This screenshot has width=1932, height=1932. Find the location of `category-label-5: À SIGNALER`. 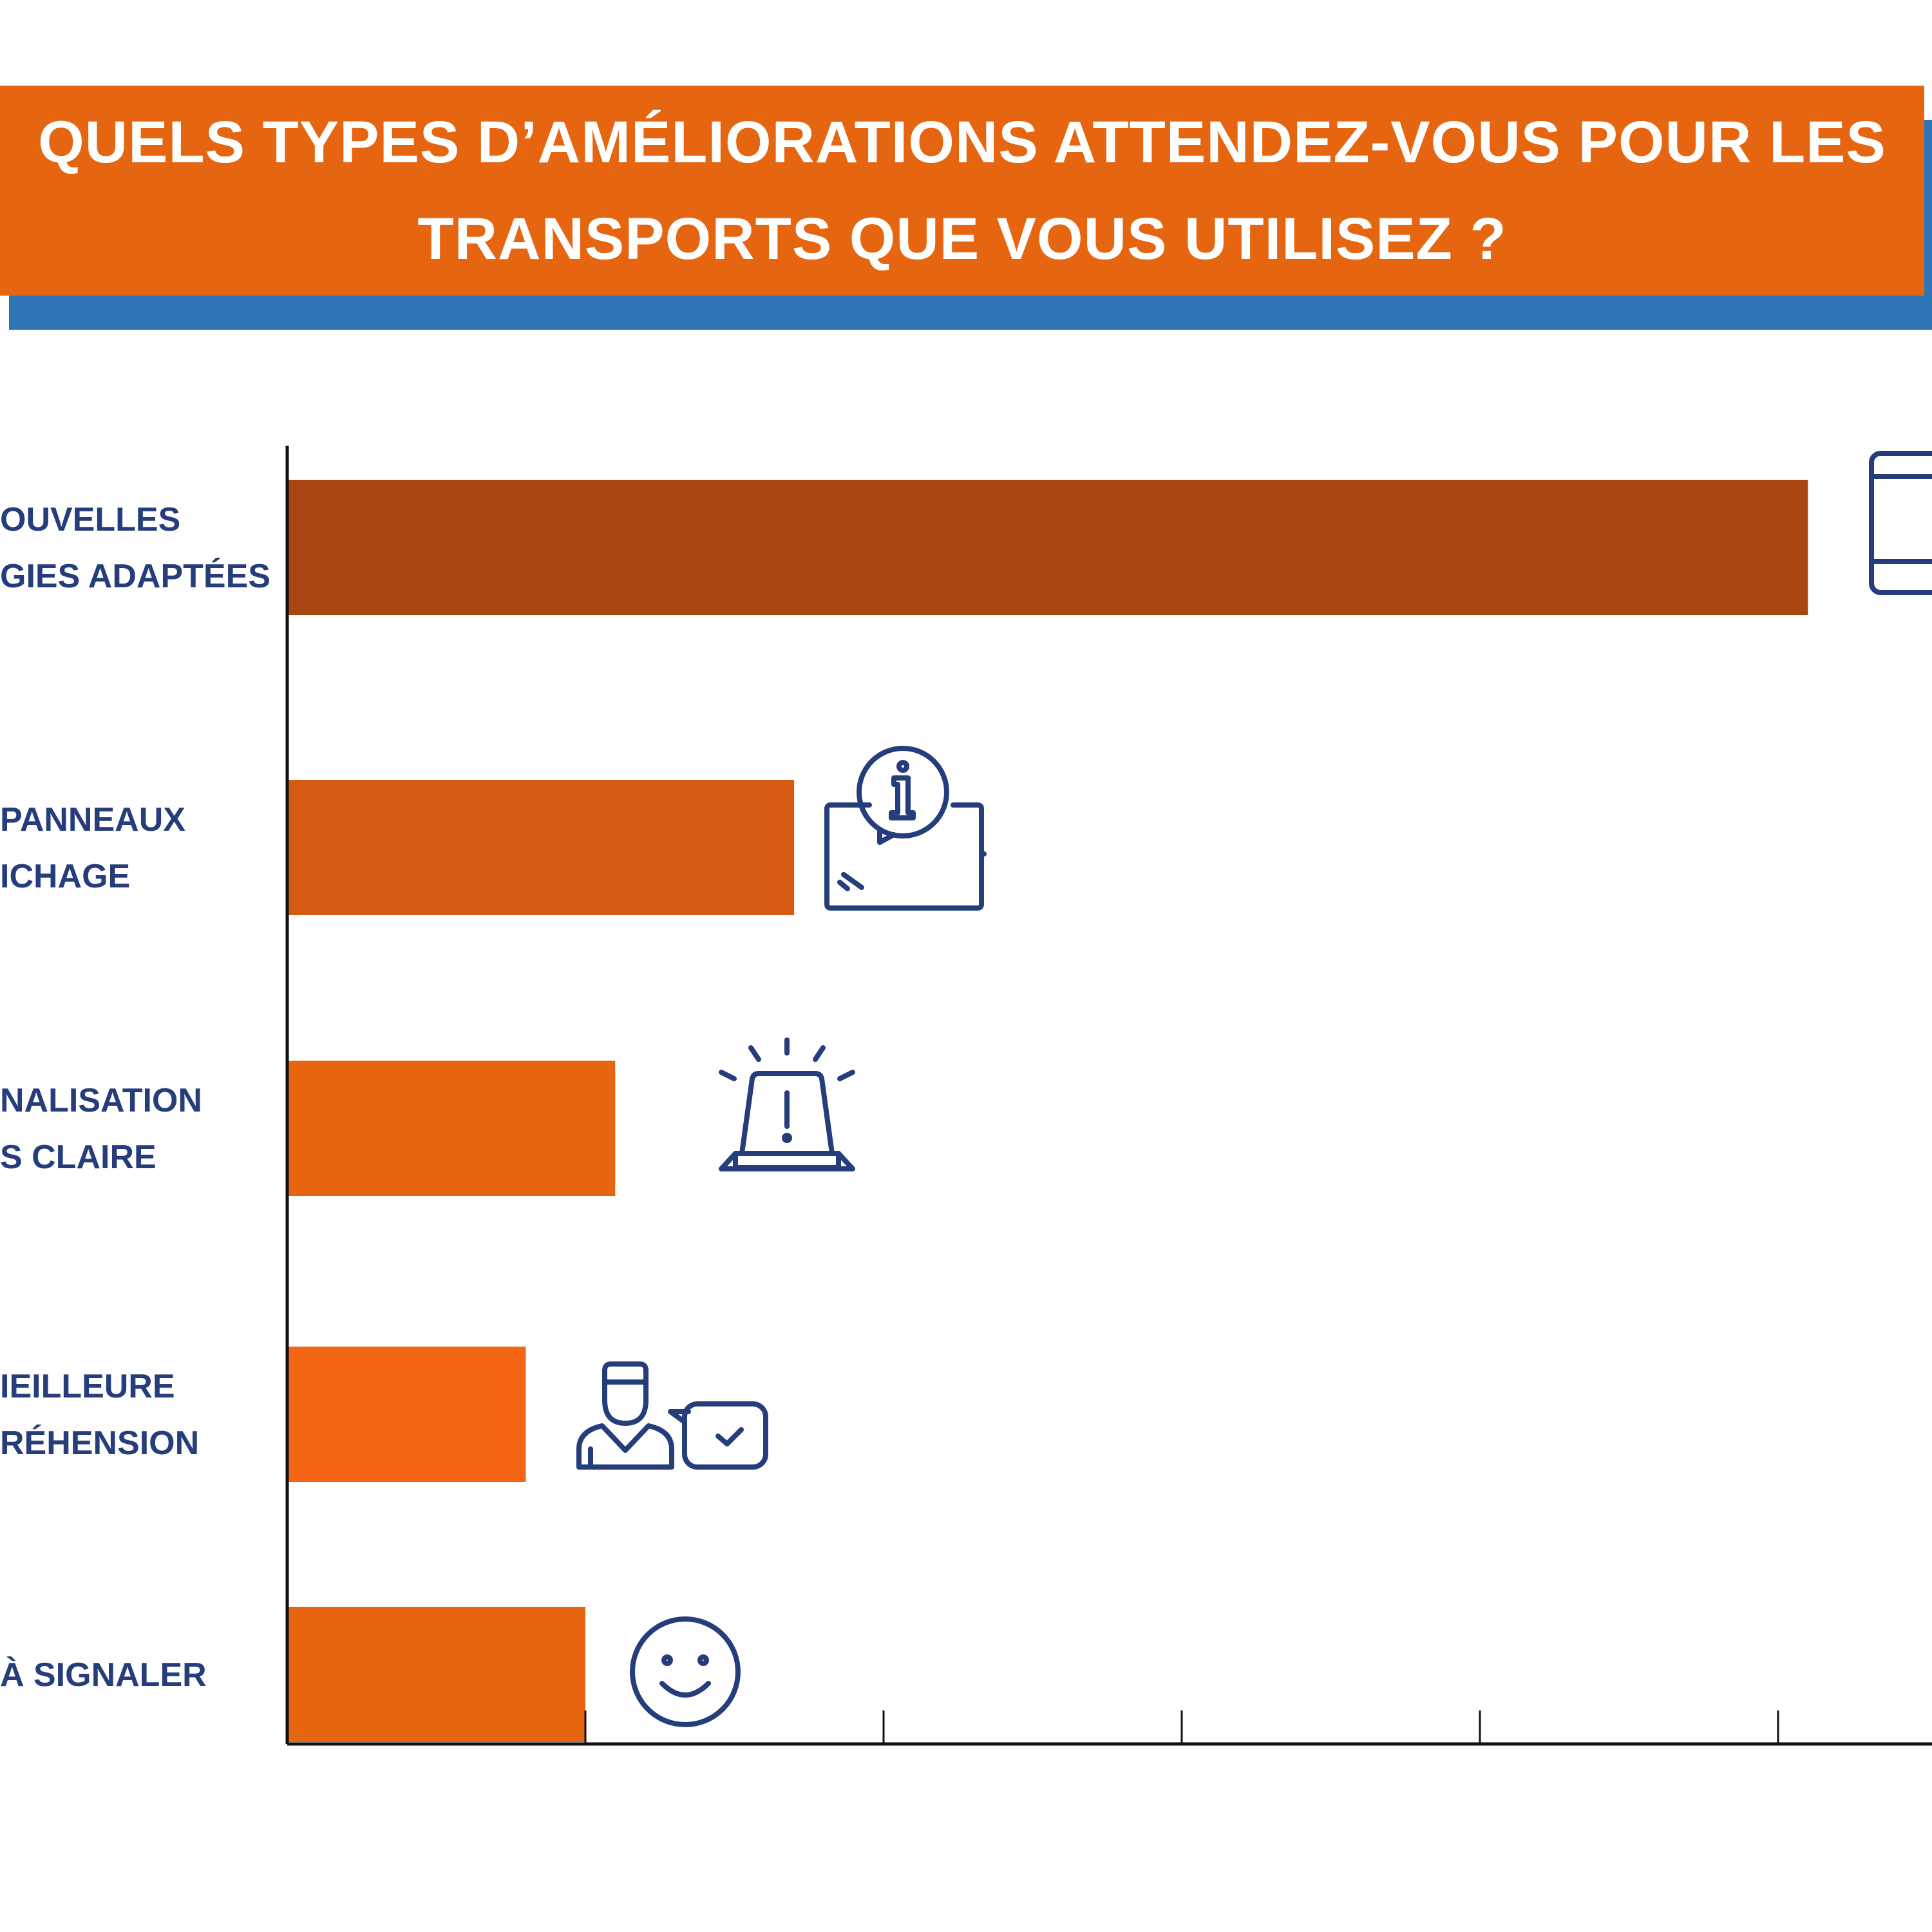

category-label-5: À SIGNALER is located at coordinates (104, 1675).